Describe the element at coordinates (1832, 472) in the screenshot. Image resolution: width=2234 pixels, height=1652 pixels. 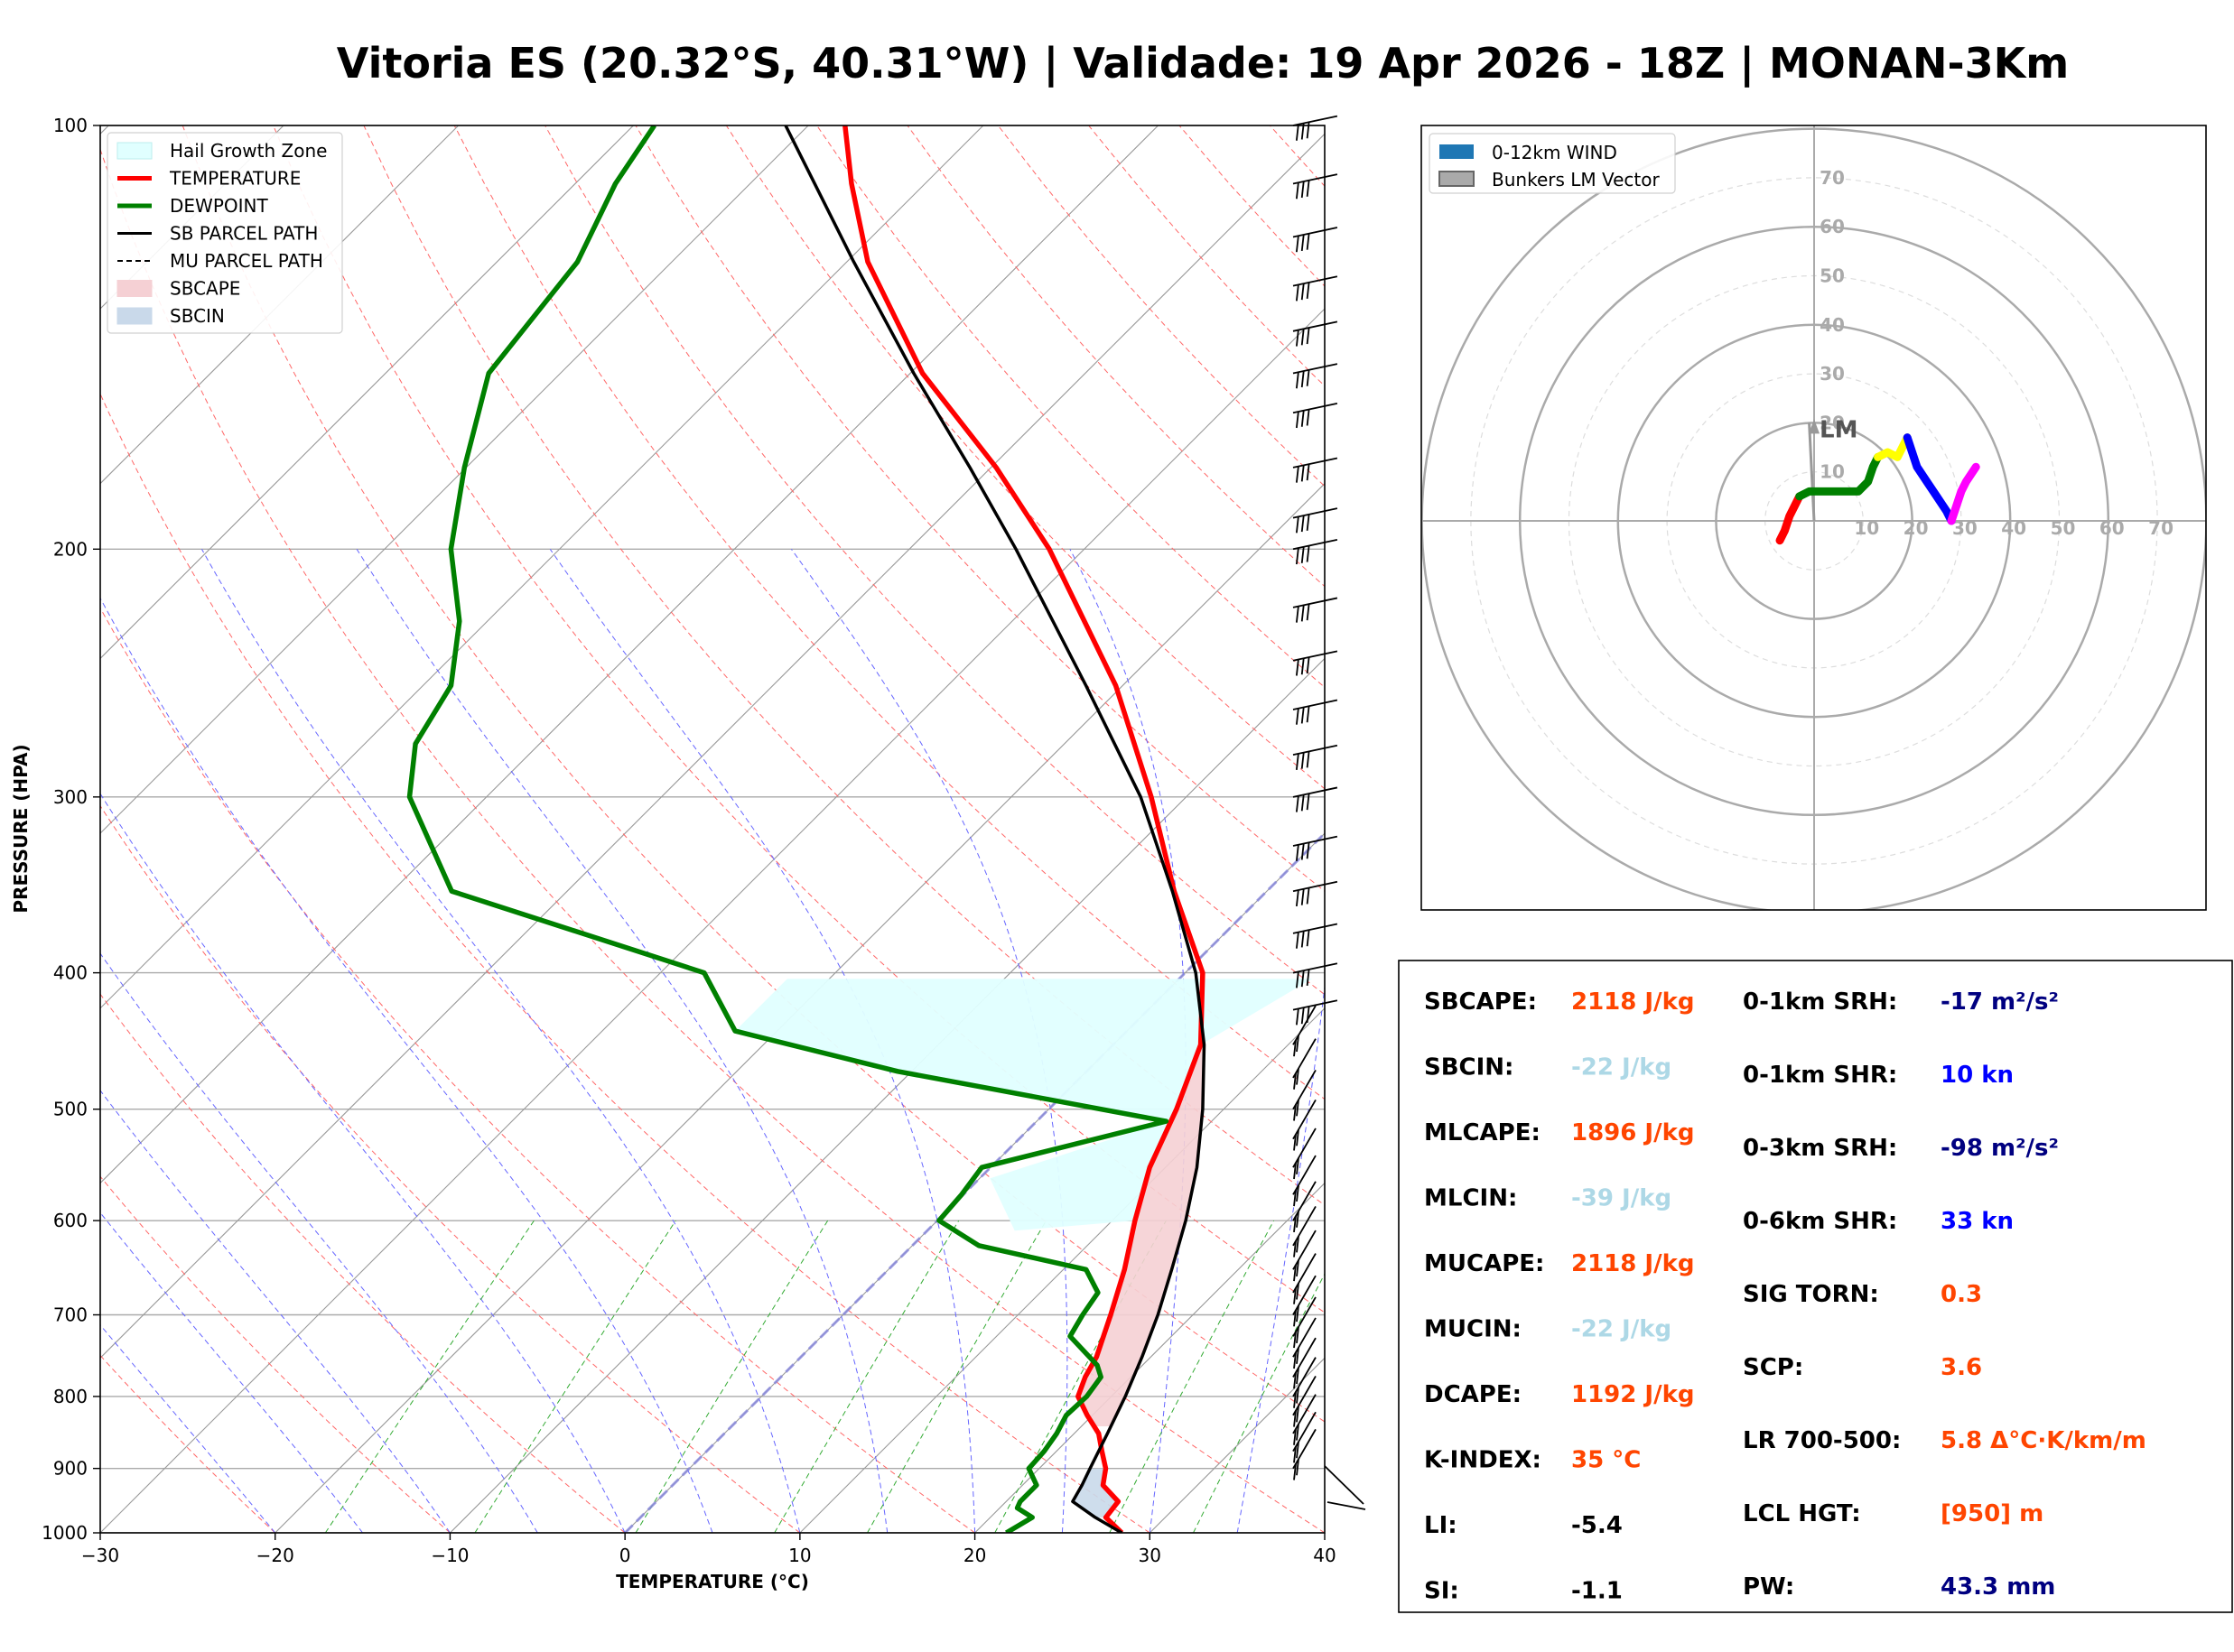
I see `hodograph-ring-label: 10` at that location.